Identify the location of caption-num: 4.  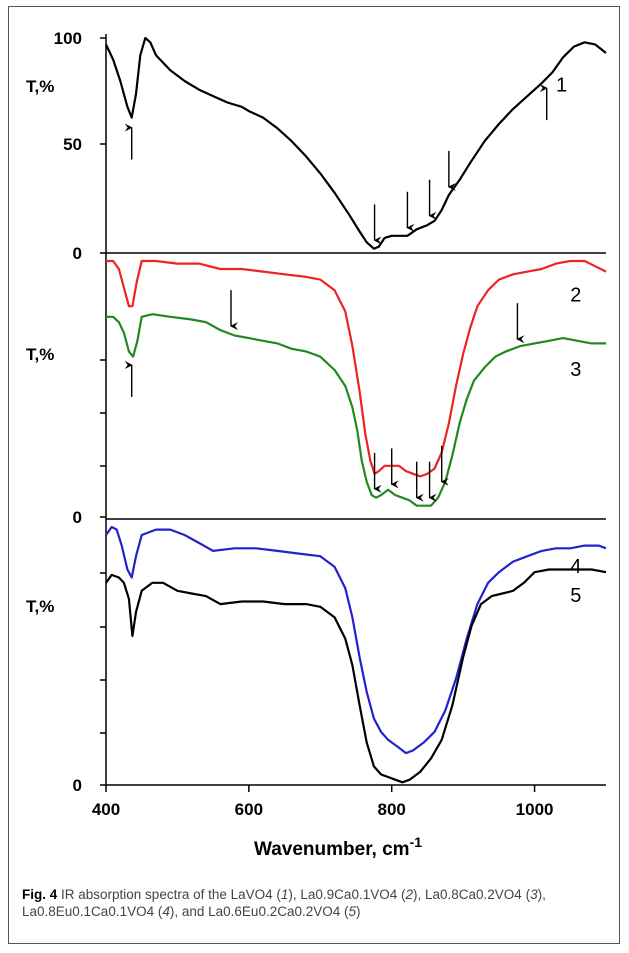
(166, 911).